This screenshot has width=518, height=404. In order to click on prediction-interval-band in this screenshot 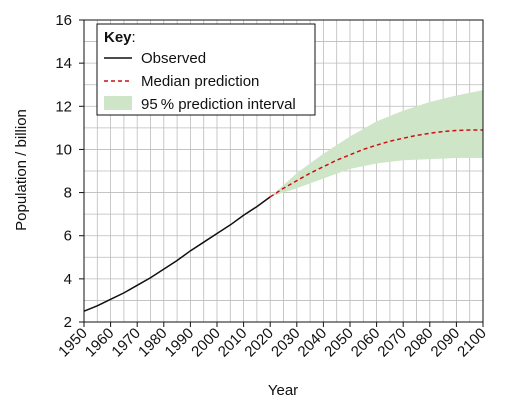, I will do `click(376, 143)`.